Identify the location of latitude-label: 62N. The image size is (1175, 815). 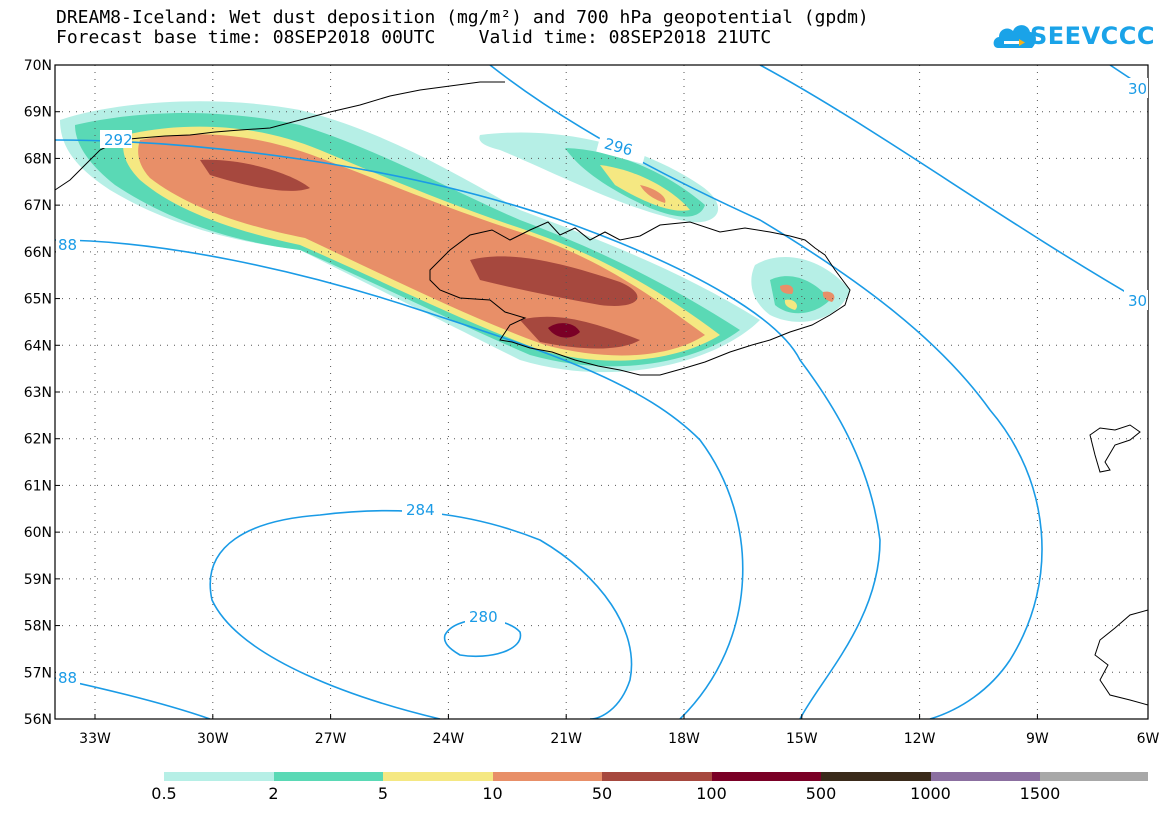
(38, 440).